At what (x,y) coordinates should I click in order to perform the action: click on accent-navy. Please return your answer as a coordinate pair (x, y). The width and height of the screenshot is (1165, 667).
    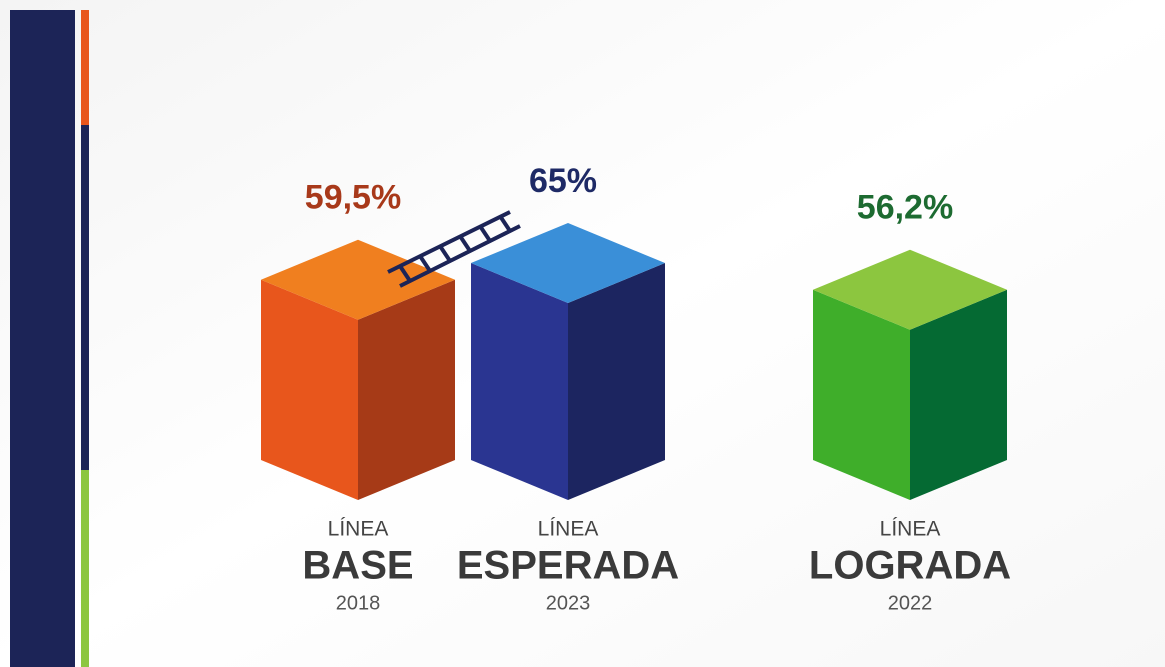
    Looking at the image, I should click on (85, 297).